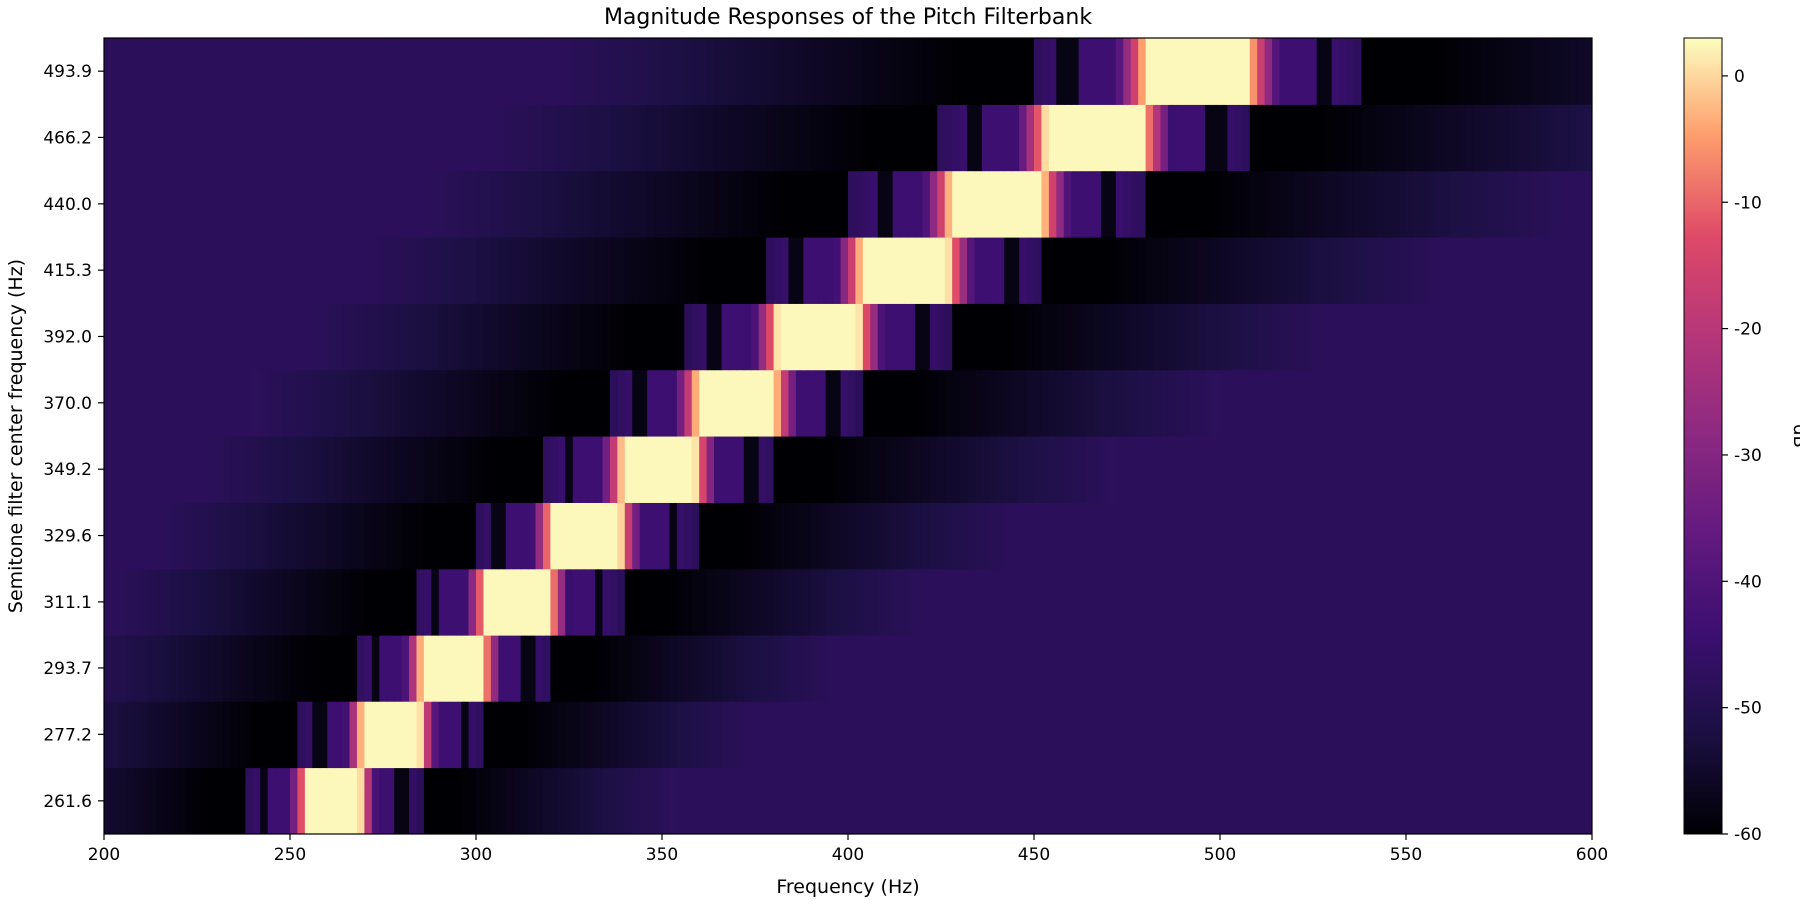 This screenshot has height=900, width=1800. Describe the element at coordinates (848, 849) in the screenshot. I see `x-axis: 200 250 300 350 400 450 500 550 600` at that location.